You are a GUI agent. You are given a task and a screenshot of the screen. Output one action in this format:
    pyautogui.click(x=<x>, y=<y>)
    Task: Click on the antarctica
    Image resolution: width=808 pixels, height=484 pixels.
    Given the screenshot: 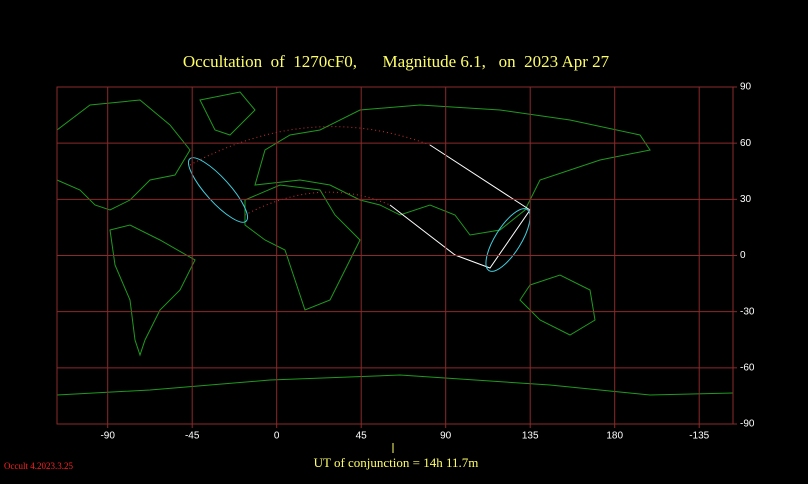 What is the action you would take?
    pyautogui.click(x=395, y=385)
    